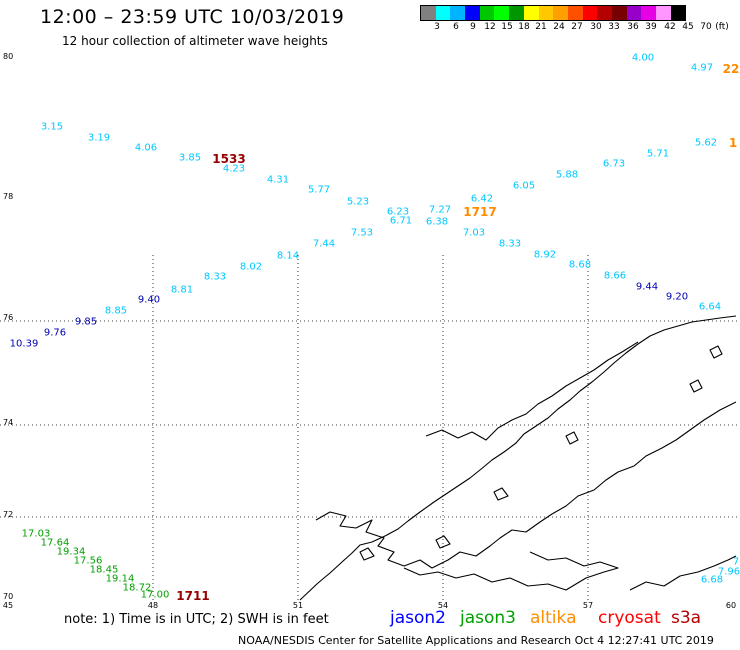  Describe the element at coordinates (615, 276) in the screenshot. I see `wave-height-label: 8.66` at that location.